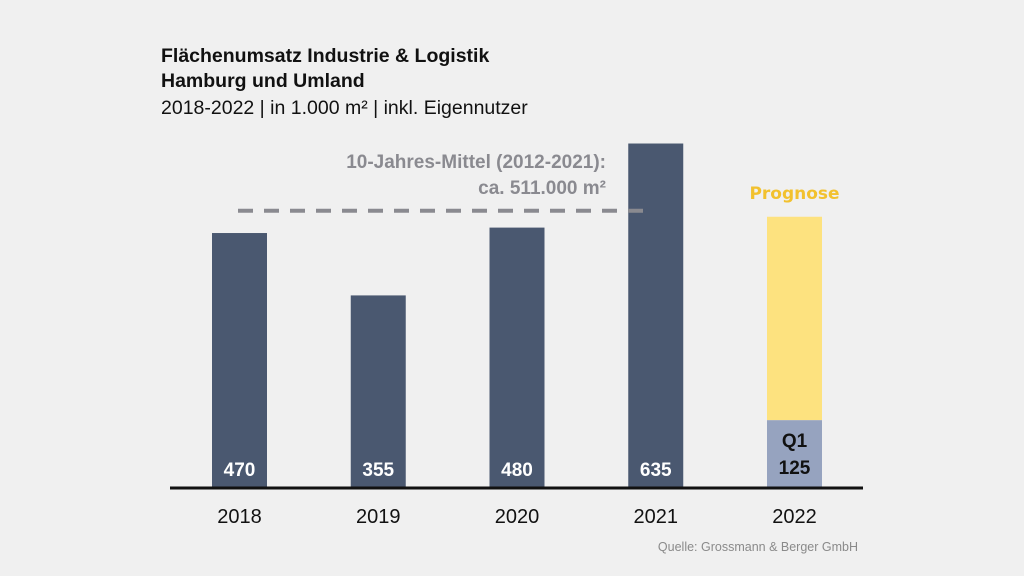  I want to click on q1-bar, so click(794, 454).